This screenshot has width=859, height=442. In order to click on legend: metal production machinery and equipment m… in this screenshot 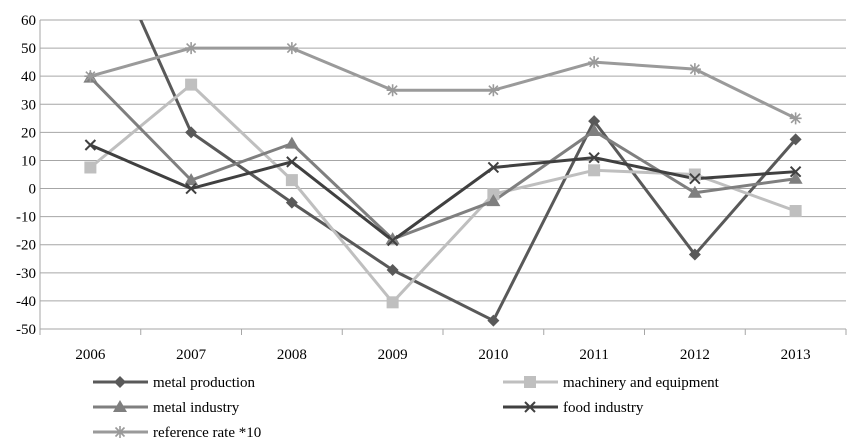, I will do `click(406, 408)`.